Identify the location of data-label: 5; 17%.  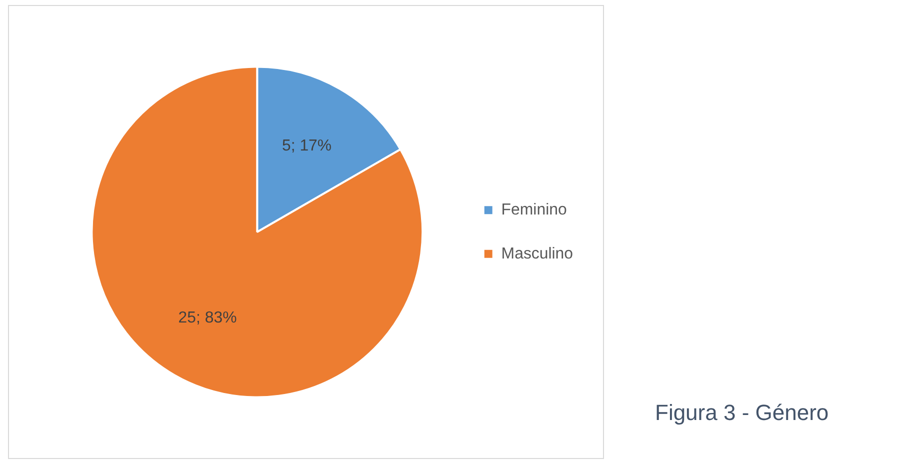
(307, 146).